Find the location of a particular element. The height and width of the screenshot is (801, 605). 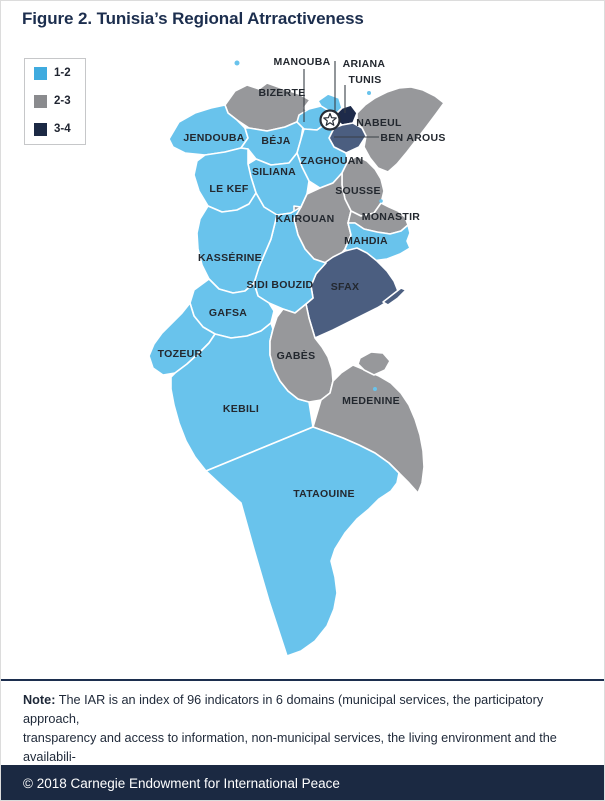

island-dot-gulf-of-tunis is located at coordinates (369, 93).